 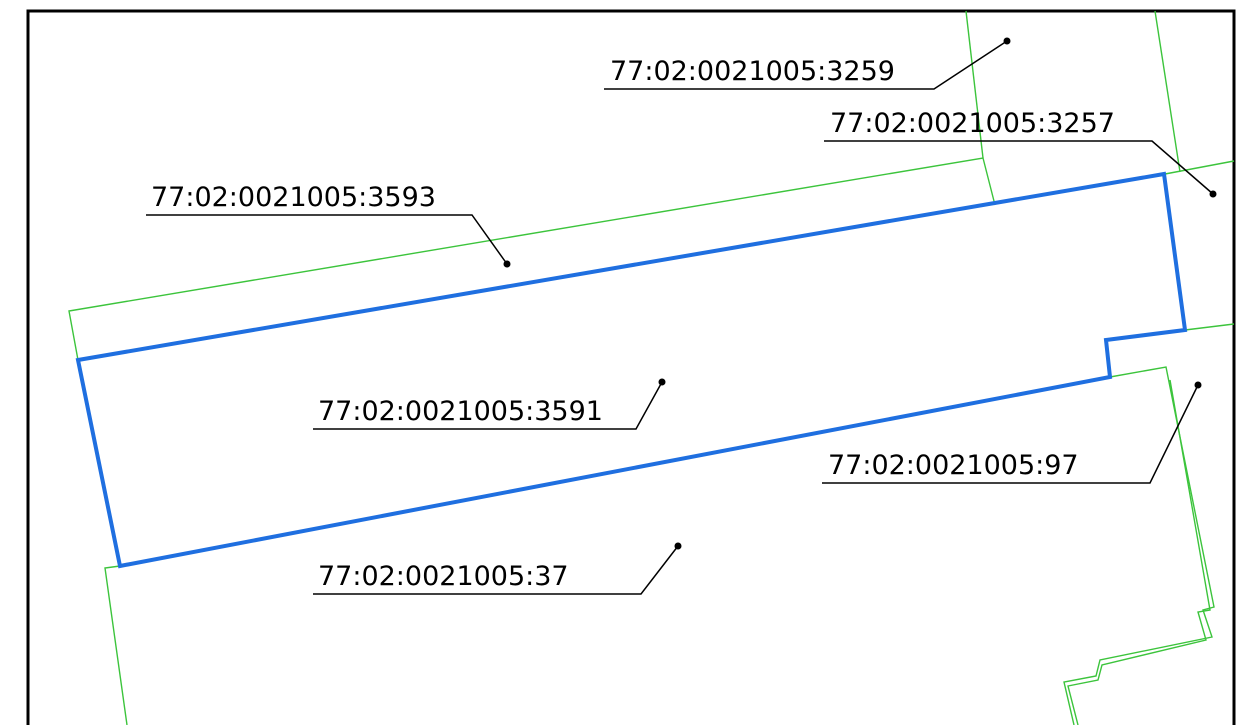 I want to click on parcel-label-37: 77:02:0021005:37, so click(x=443, y=576).